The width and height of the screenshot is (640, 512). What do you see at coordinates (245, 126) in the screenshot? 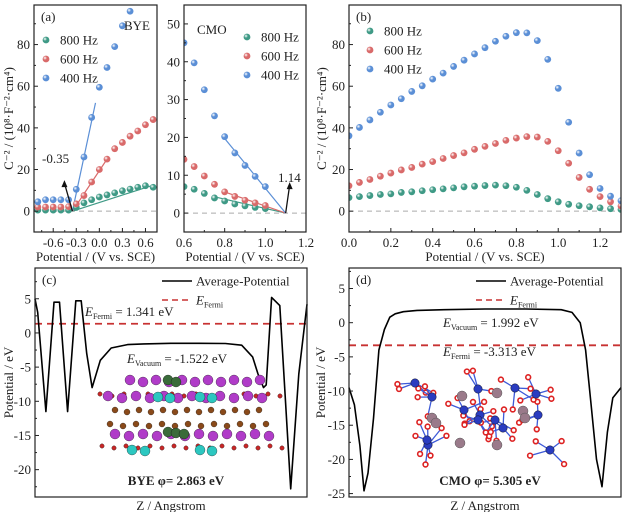
I see `plot-area` at bounding box center [245, 126].